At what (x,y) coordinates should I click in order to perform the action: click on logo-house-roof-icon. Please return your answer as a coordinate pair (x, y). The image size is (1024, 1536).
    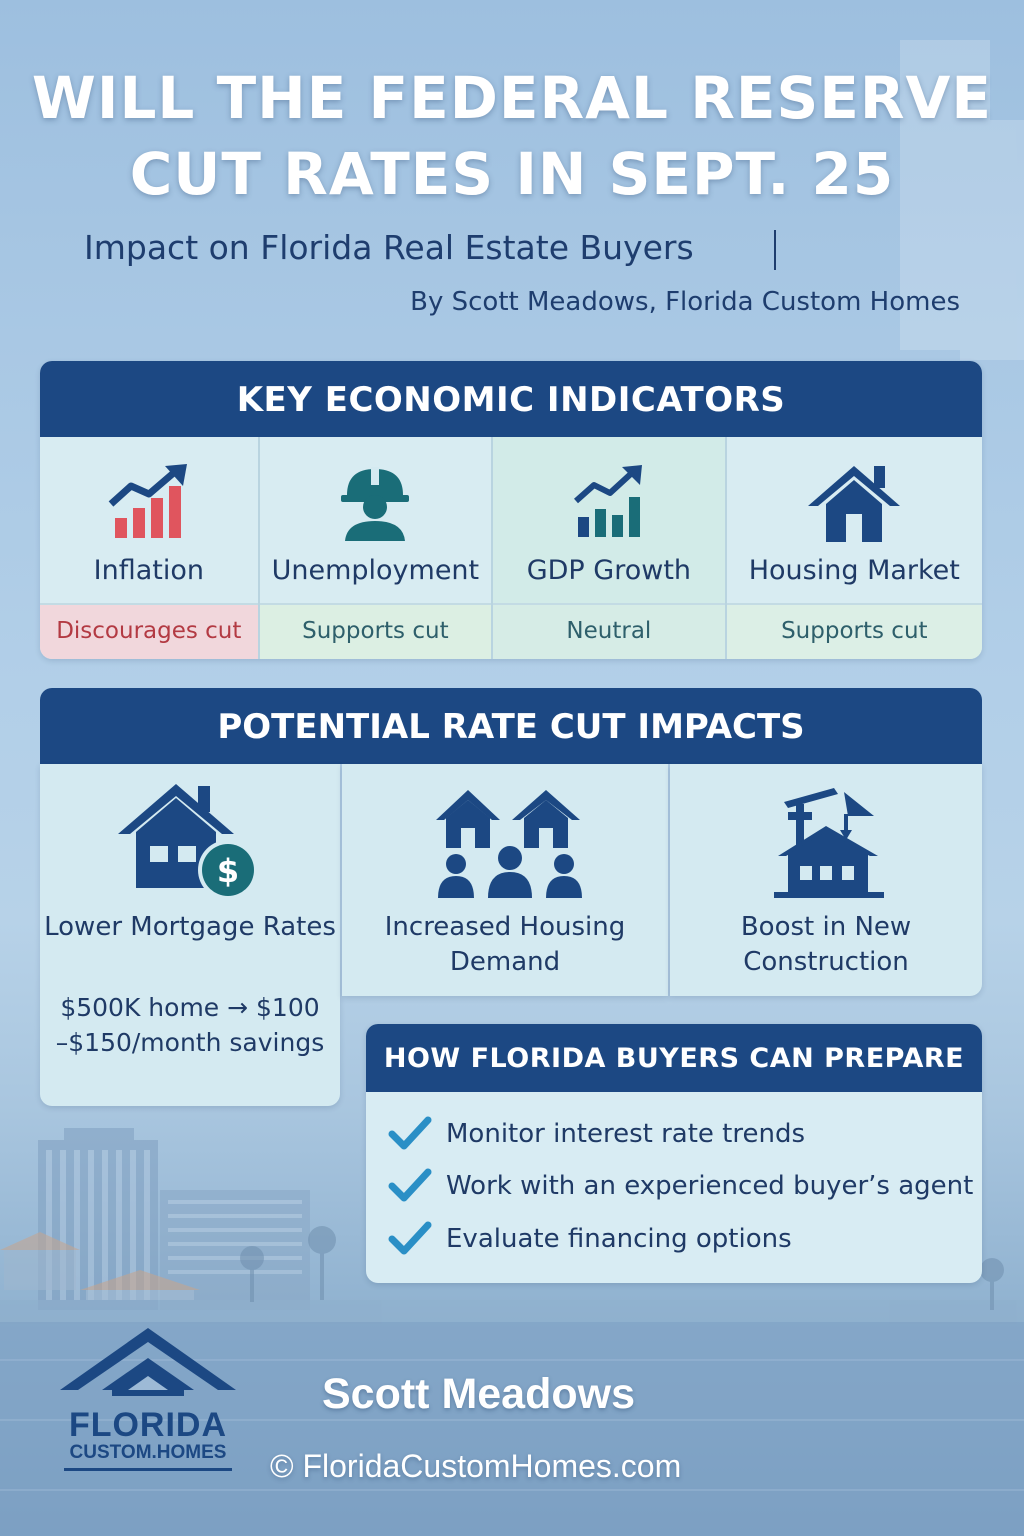
    Looking at the image, I should click on (148, 1362).